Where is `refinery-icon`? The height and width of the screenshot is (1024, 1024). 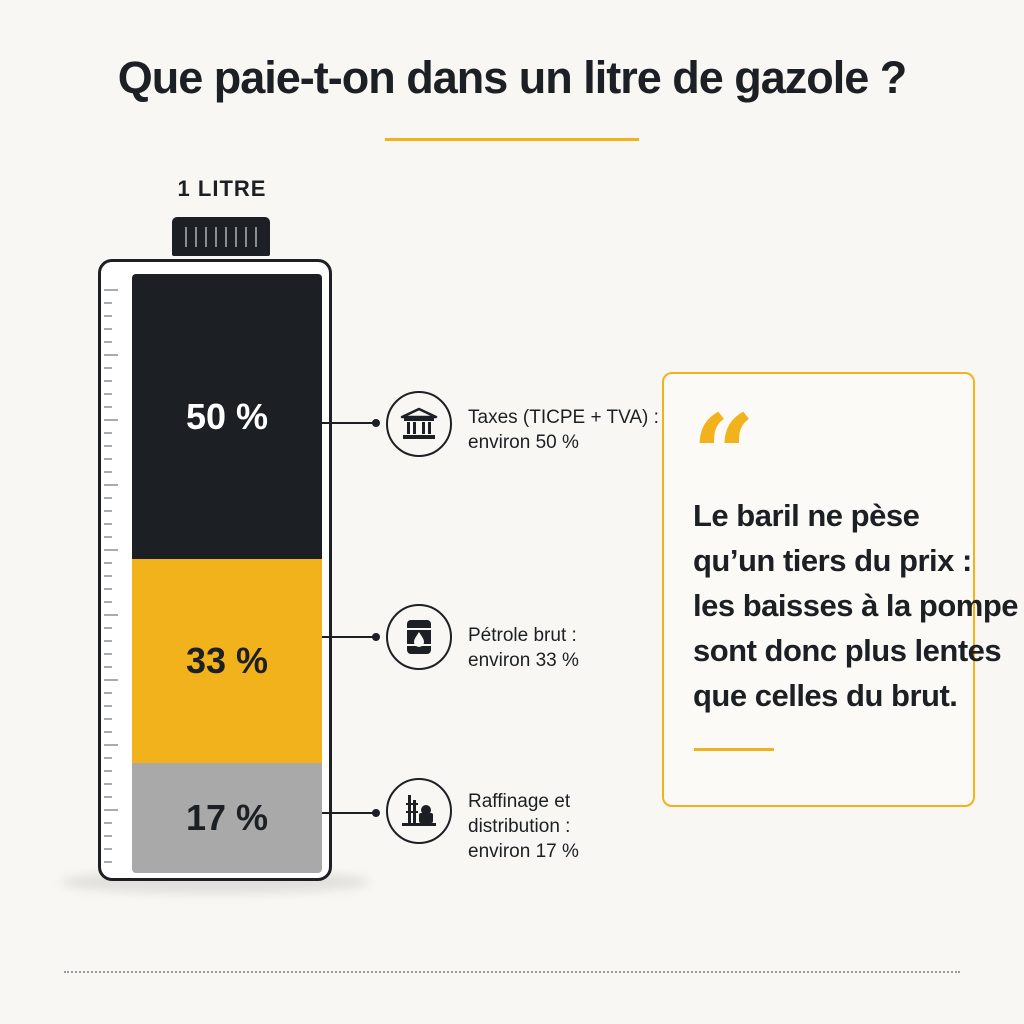 refinery-icon is located at coordinates (419, 810).